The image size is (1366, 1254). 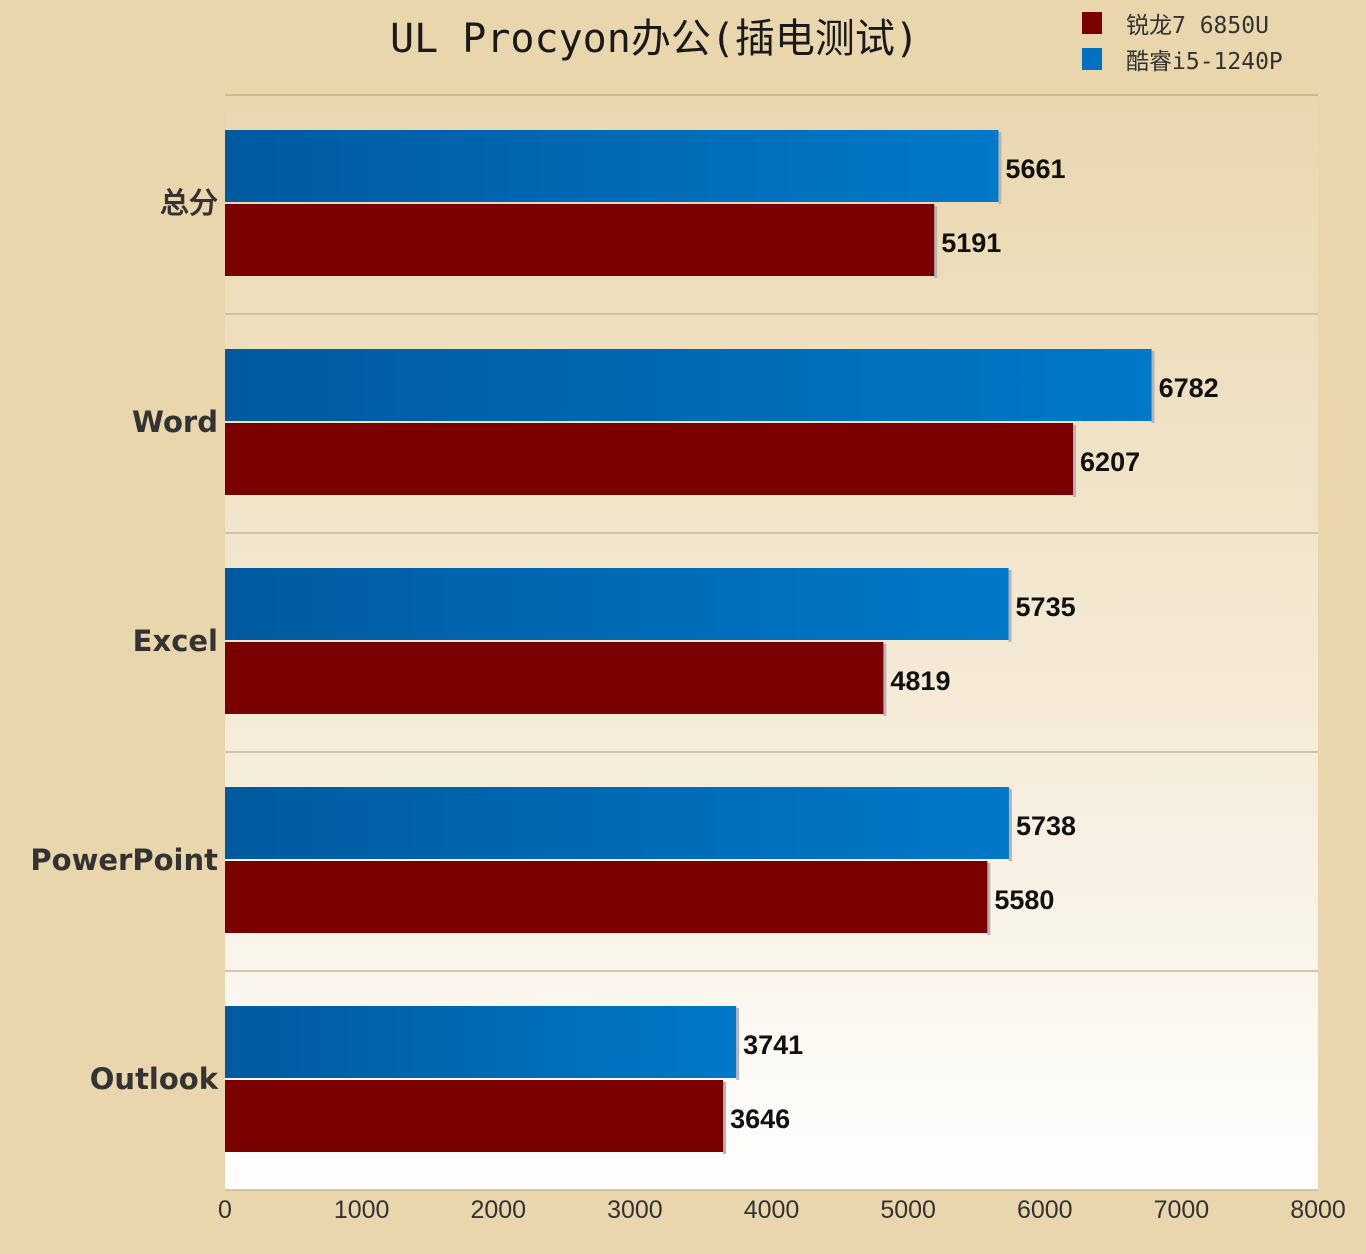 What do you see at coordinates (1046, 826) in the screenshot?
I see `value-label: 5738` at bounding box center [1046, 826].